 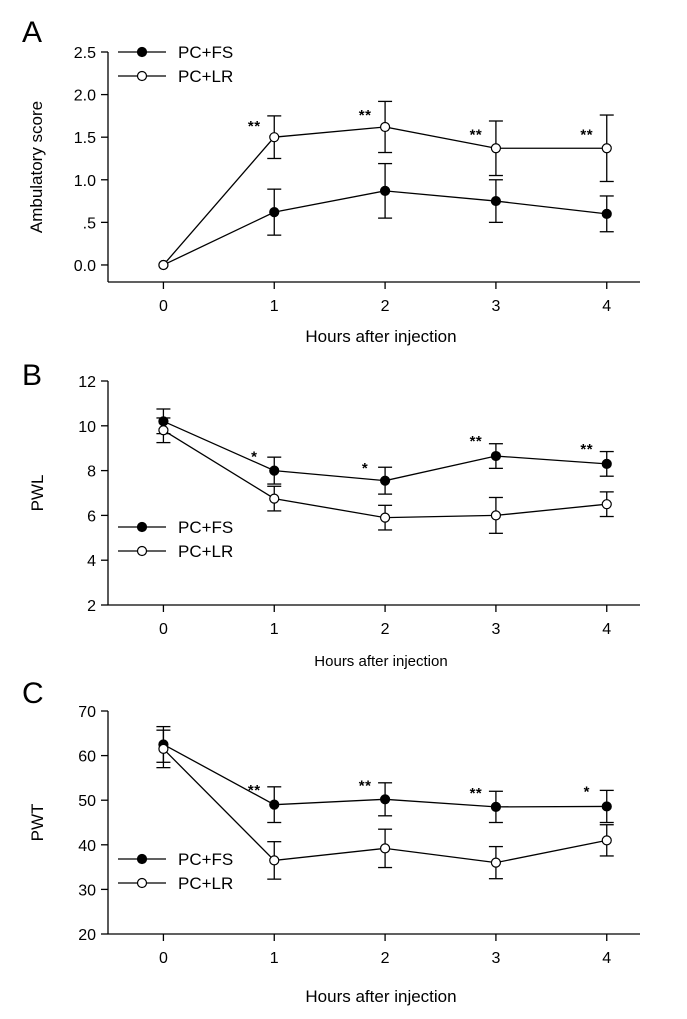 I want to click on y-tick-label: 1.5, so click(x=85, y=138).